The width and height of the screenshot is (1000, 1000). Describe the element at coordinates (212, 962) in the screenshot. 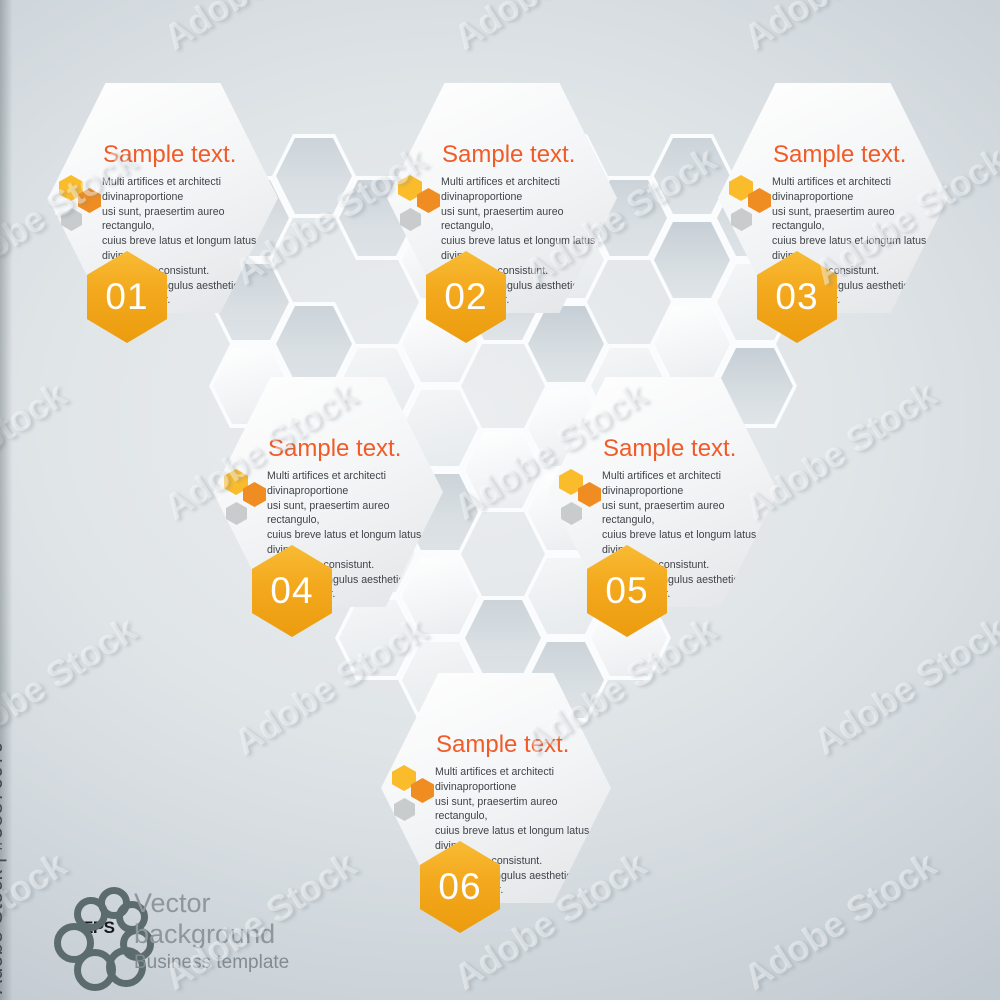

I see `footer-subtitle: Business template` at that location.